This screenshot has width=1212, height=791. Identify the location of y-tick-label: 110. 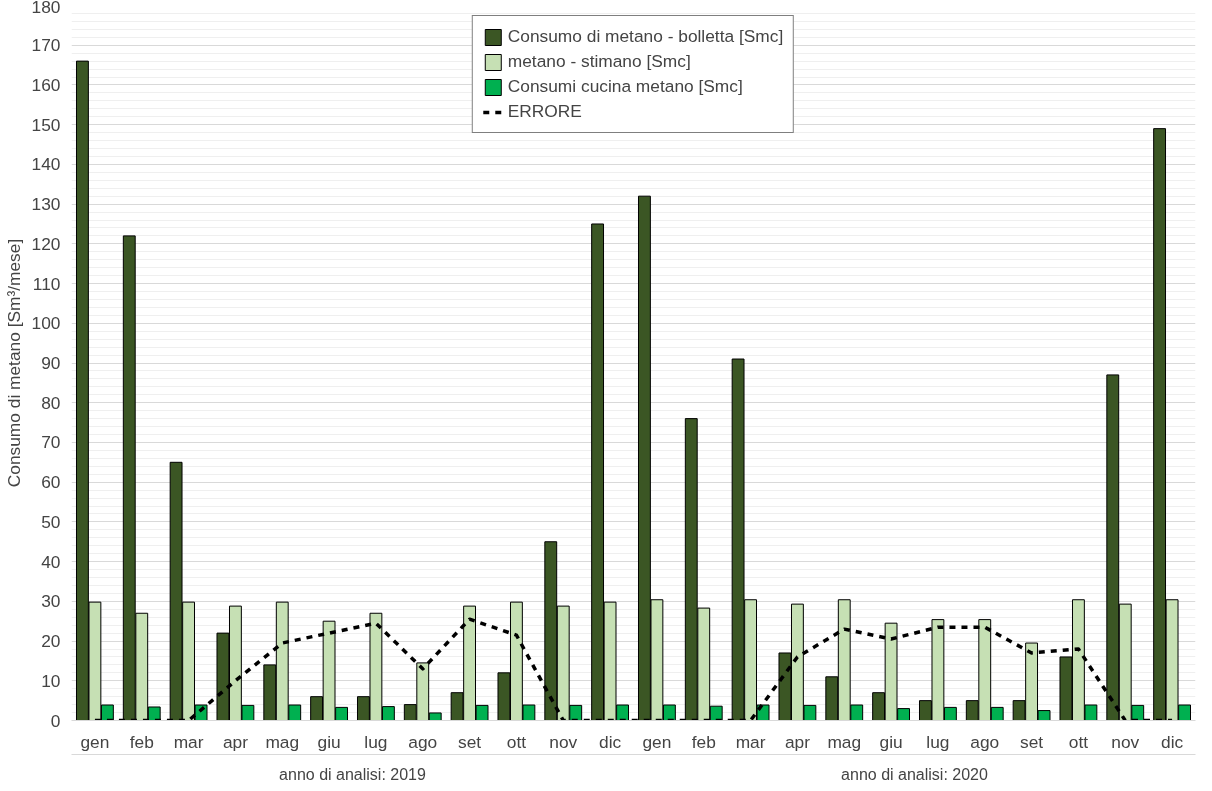
(46, 283).